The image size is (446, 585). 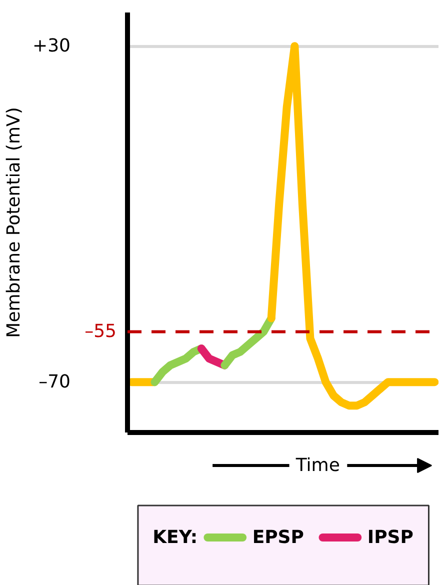 What do you see at coordinates (54, 382) in the screenshot?
I see `y-tick-label: –70` at bounding box center [54, 382].